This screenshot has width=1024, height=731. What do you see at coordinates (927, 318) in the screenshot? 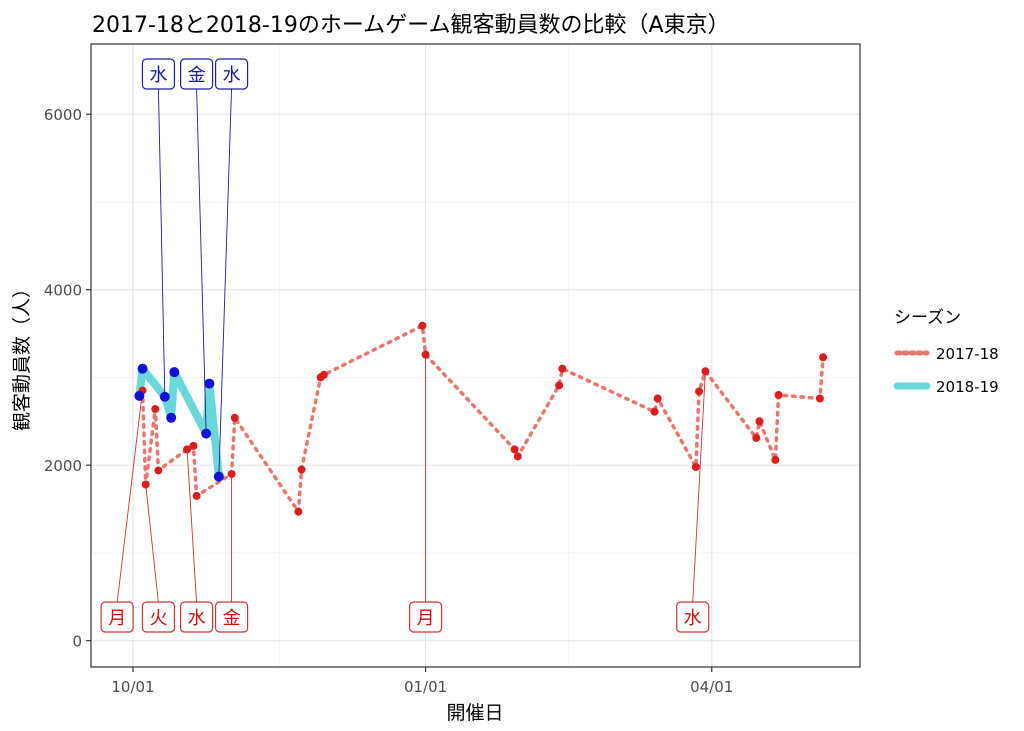
I see `legend-title: シーズン` at bounding box center [927, 318].